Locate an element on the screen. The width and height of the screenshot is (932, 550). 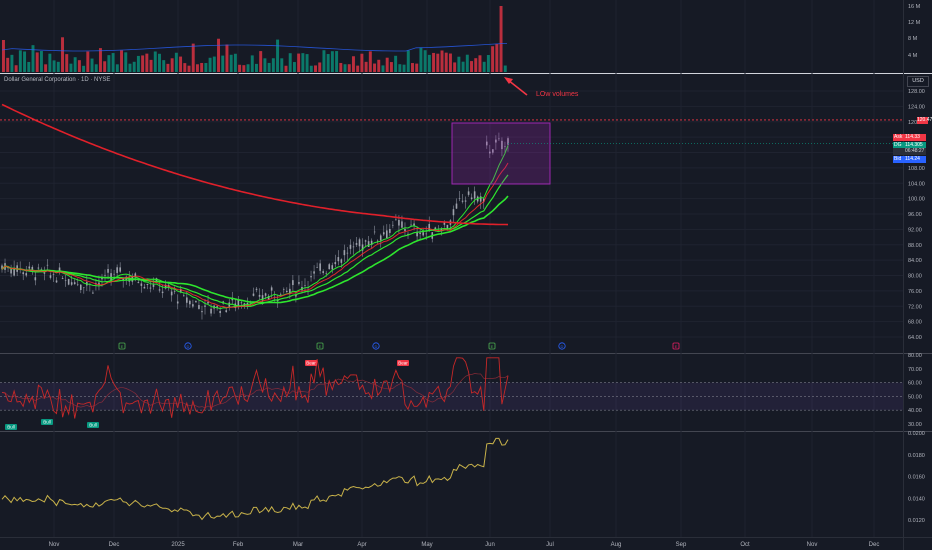
earnings-marker is located at coordinates (676, 346).